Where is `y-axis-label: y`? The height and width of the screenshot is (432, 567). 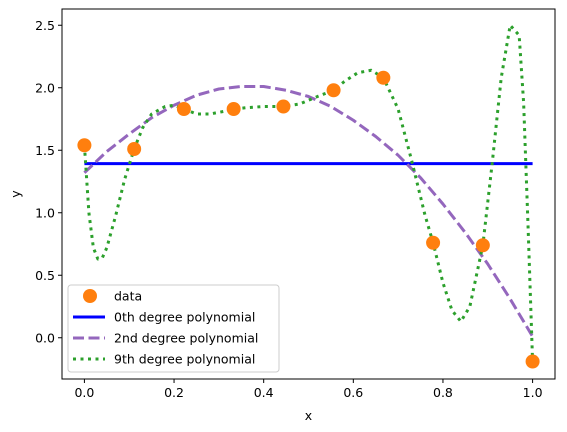 y-axis-label: y is located at coordinates (15, 194).